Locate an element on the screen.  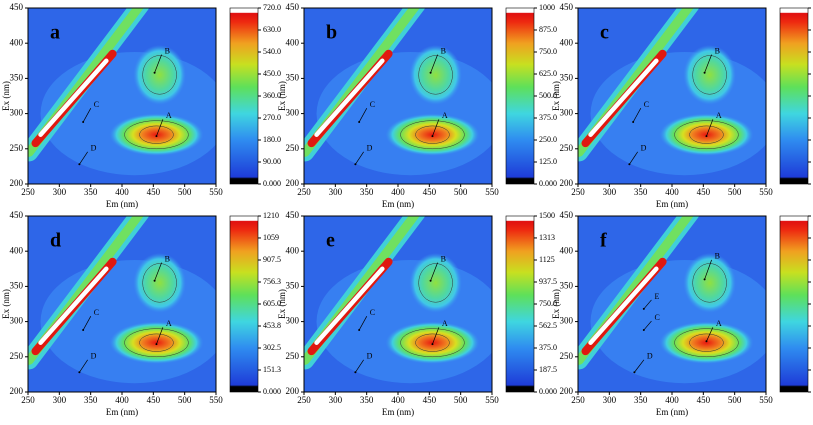
panel-label: a is located at coordinates (55, 33).